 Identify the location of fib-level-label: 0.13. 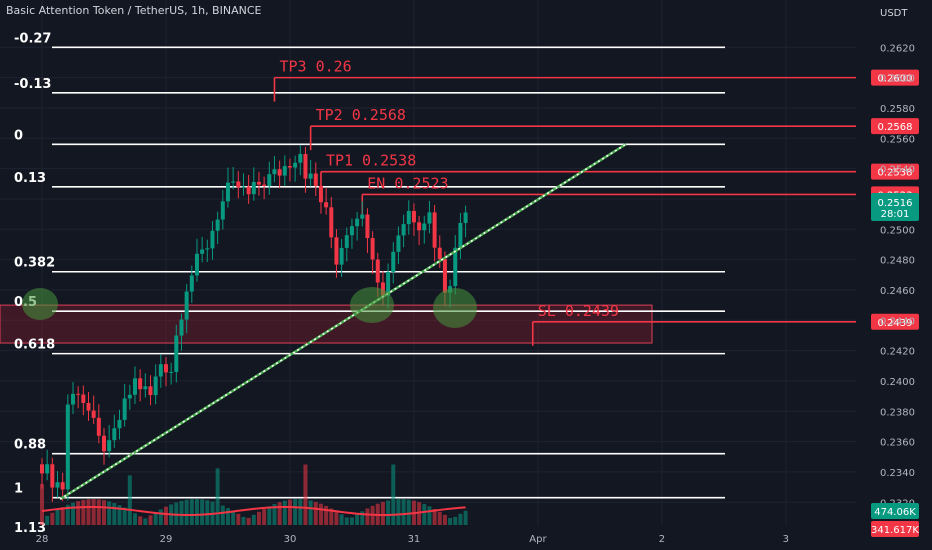
(30, 178).